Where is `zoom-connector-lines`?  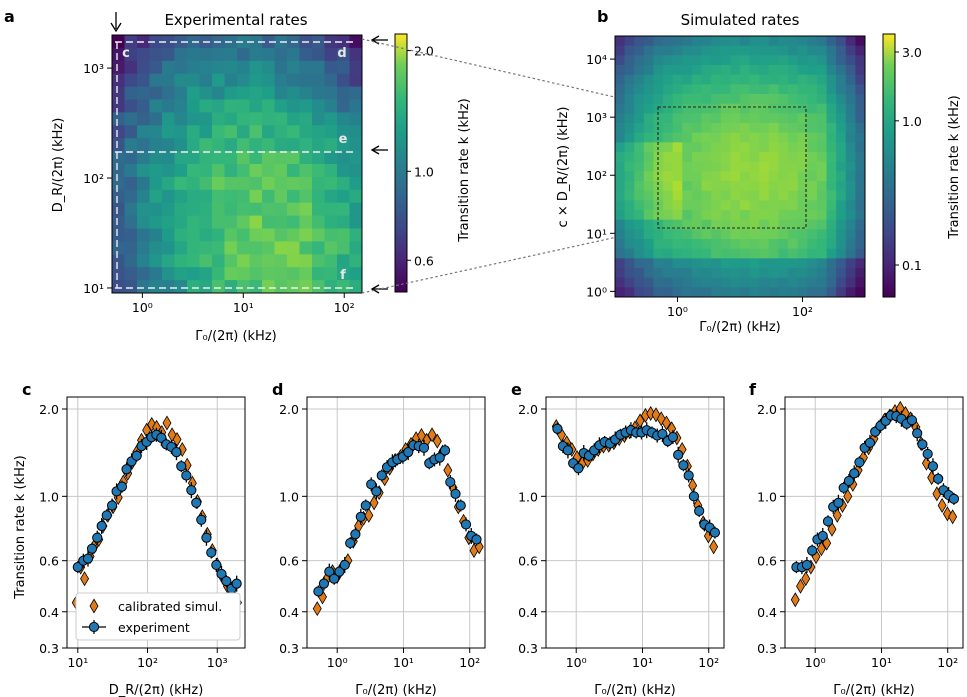 zoom-connector-lines is located at coordinates (510, 166).